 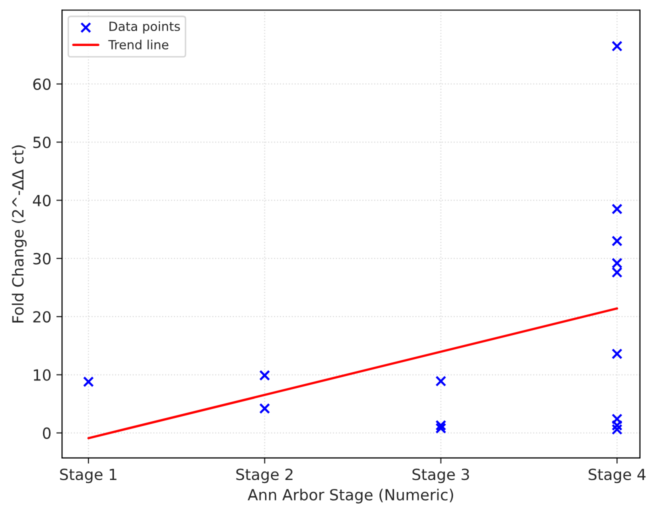 I want to click on y-tick-label: 0, so click(x=46, y=433).